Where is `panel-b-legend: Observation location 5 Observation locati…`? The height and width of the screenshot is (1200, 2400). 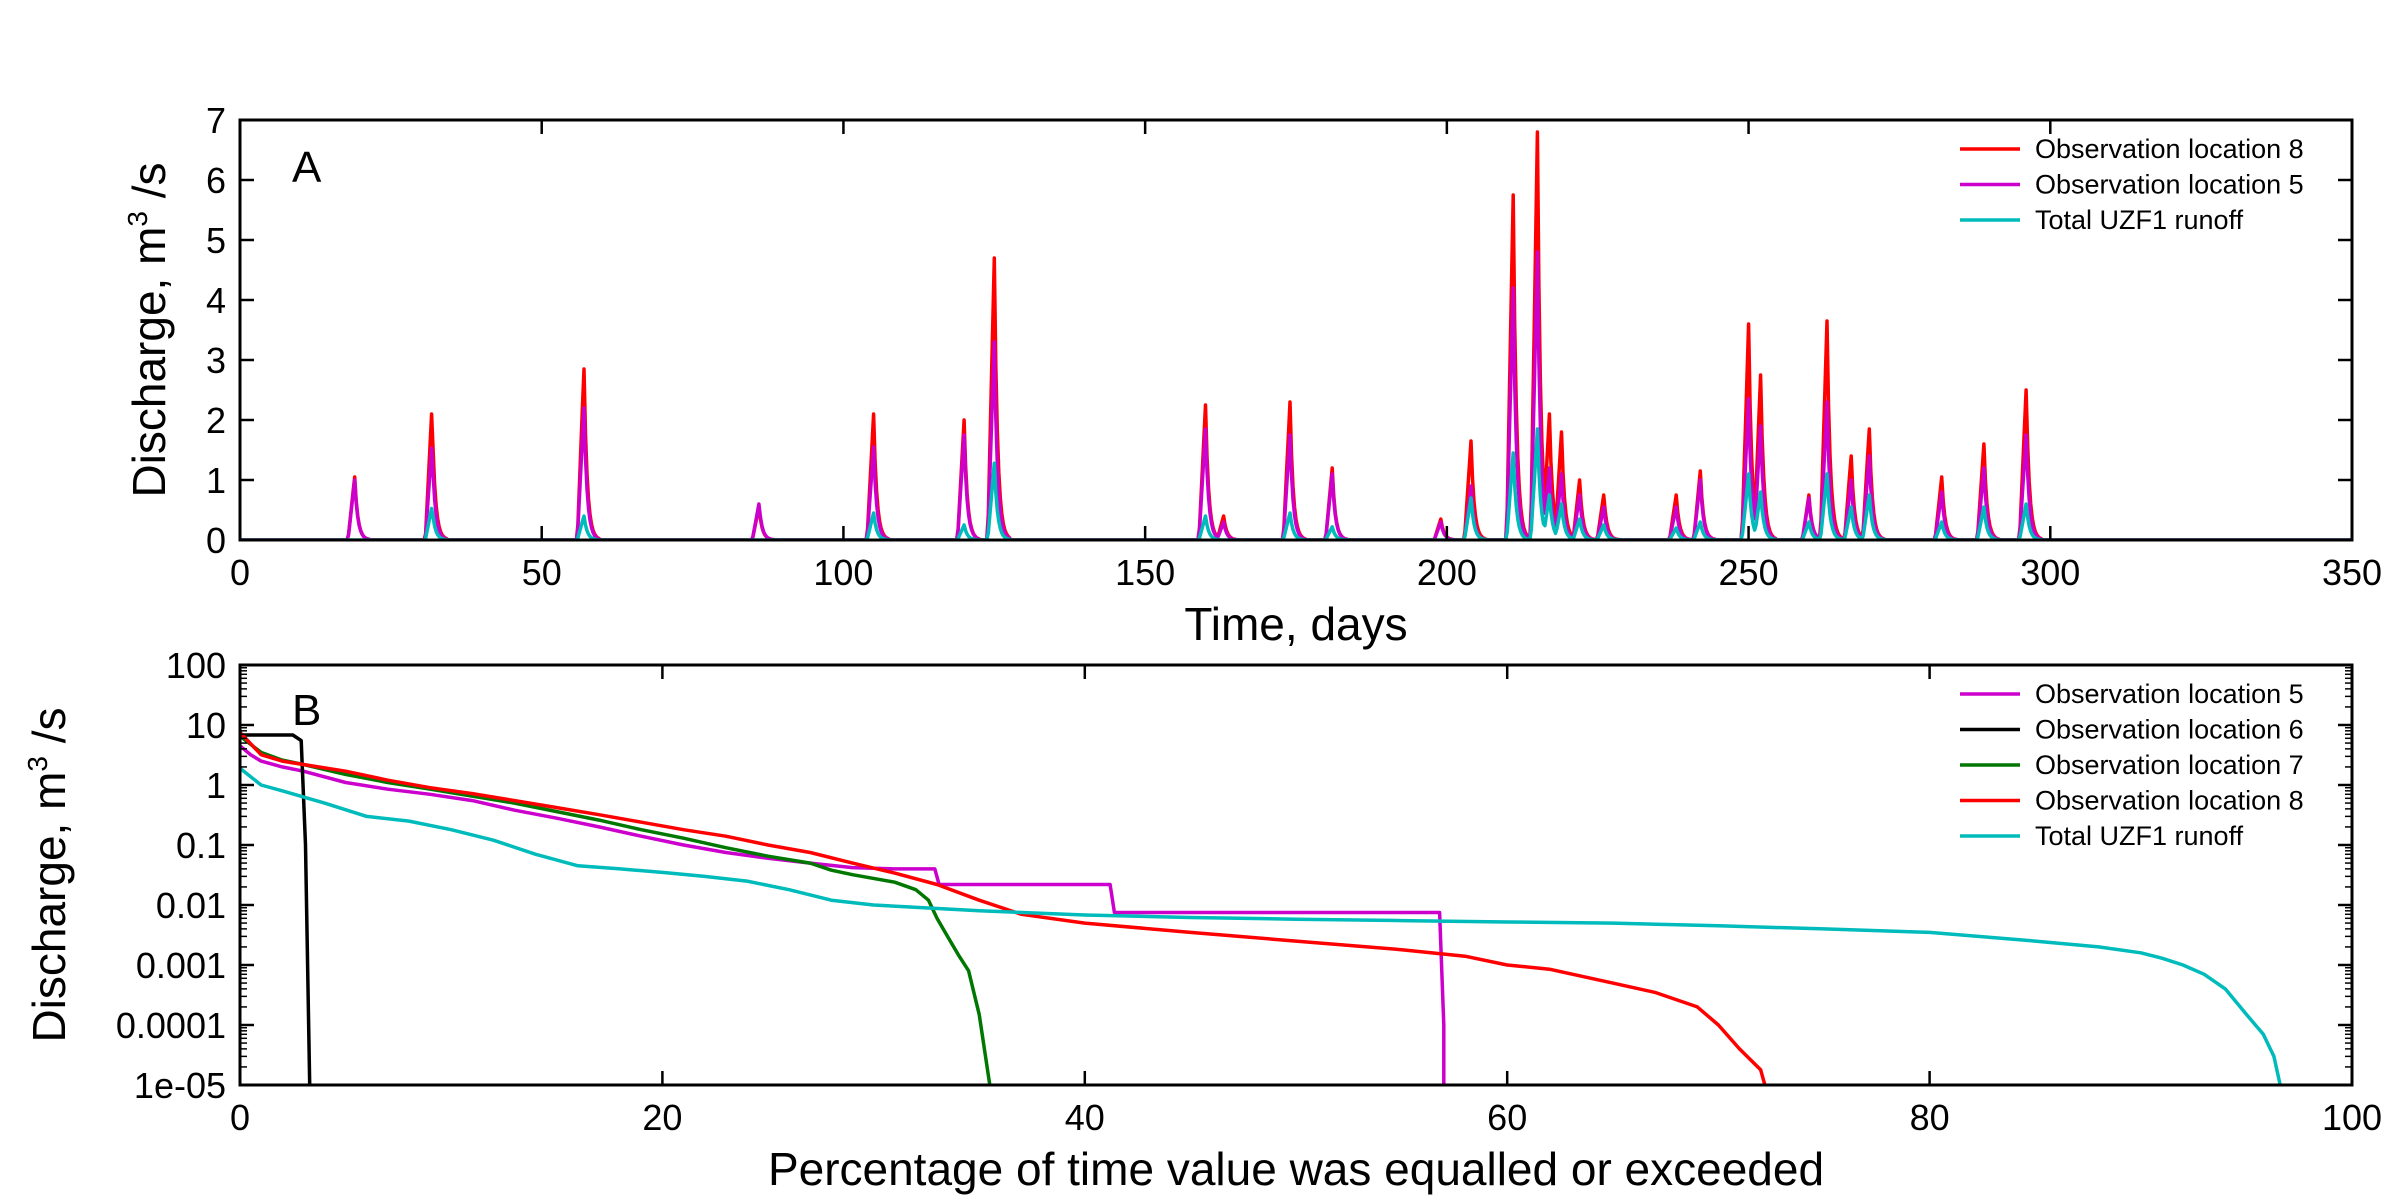 panel-b-legend: Observation location 5 Observation locati… is located at coordinates (2132, 765).